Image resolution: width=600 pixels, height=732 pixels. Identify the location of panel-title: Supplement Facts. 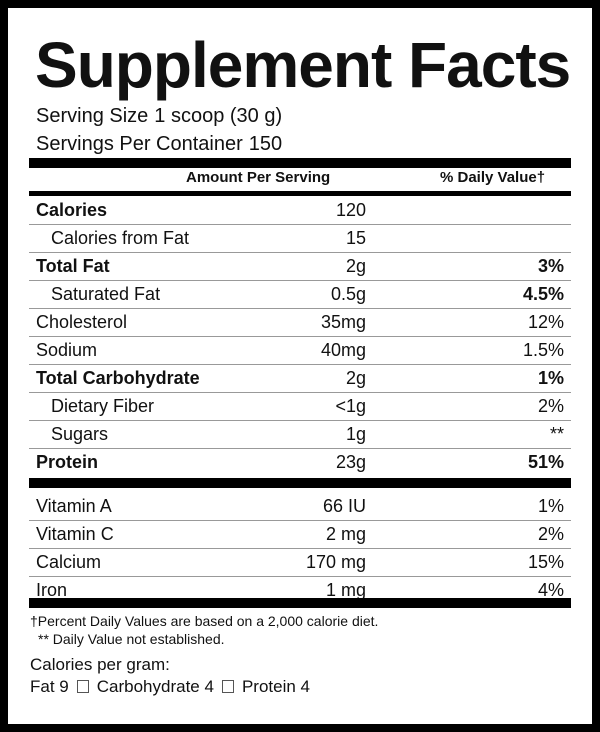
(303, 65).